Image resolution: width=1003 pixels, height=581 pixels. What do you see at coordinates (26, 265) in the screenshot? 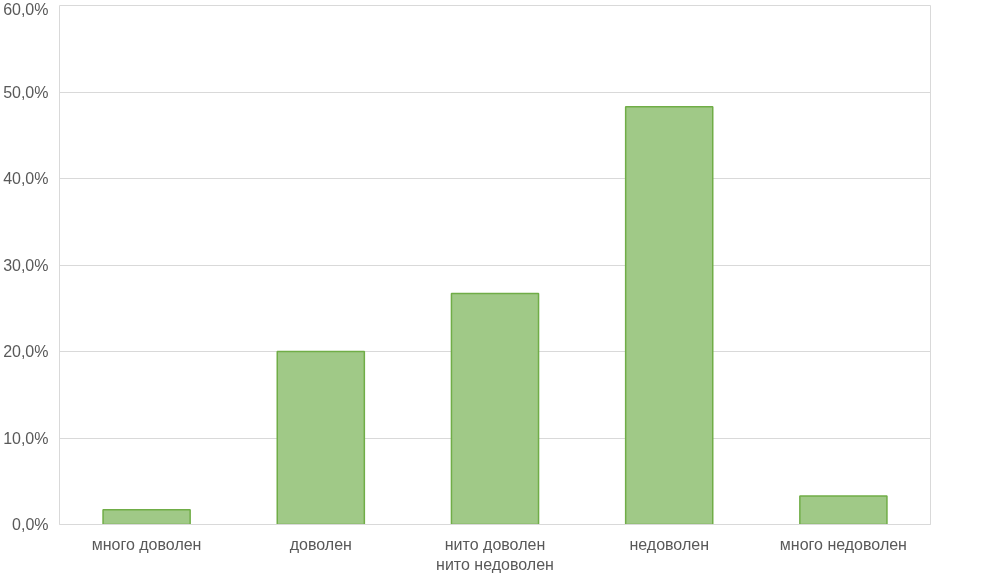
I see `y-tick-label: 30,0%` at bounding box center [26, 265].